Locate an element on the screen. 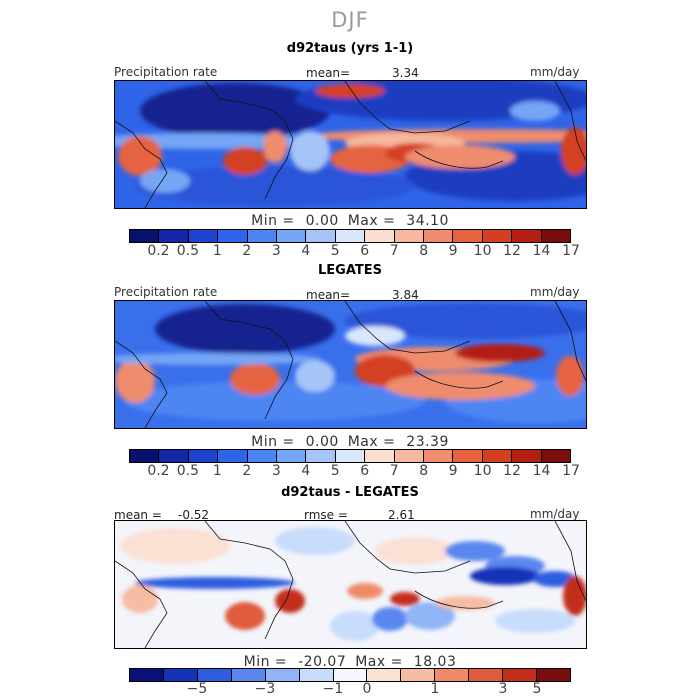  panel-3-max-label: Max = is located at coordinates (379, 662).